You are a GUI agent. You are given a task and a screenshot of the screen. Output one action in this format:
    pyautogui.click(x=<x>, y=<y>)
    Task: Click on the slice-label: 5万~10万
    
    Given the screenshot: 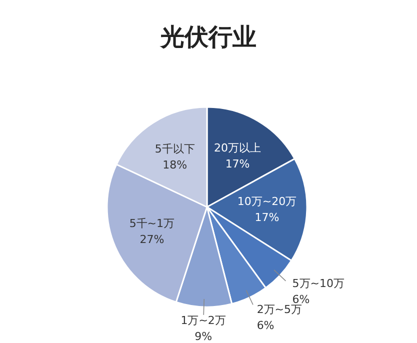 What is the action you would take?
    pyautogui.click(x=318, y=283)
    